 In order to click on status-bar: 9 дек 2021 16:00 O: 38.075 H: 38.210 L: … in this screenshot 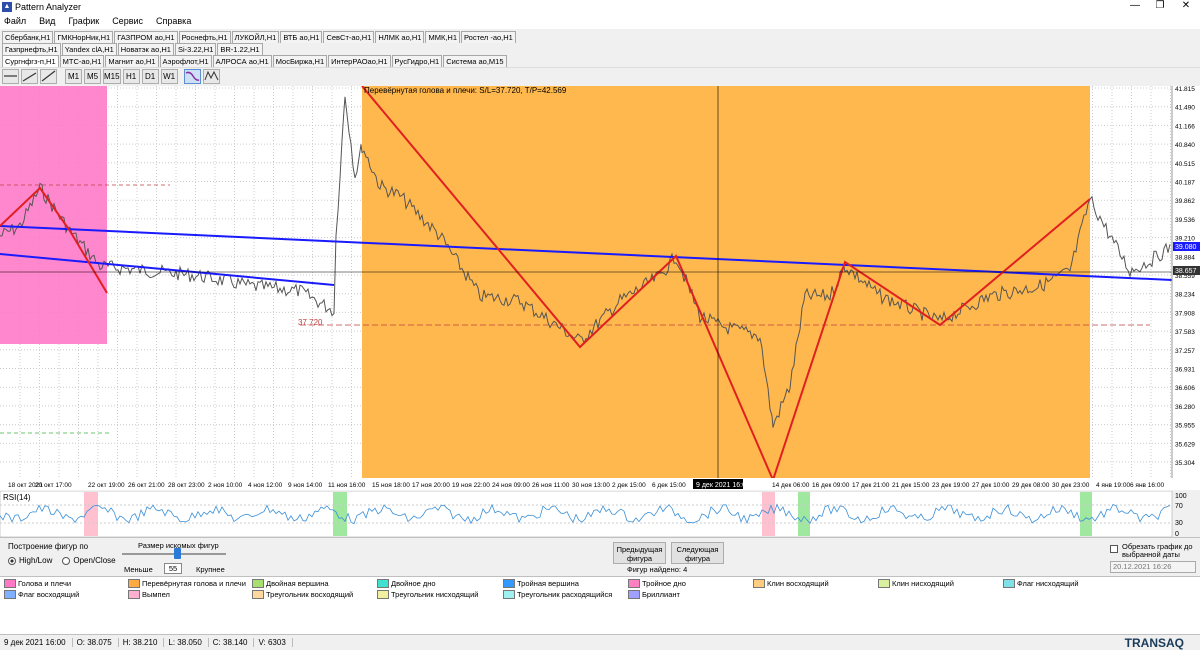, I will do `click(600, 642)`.